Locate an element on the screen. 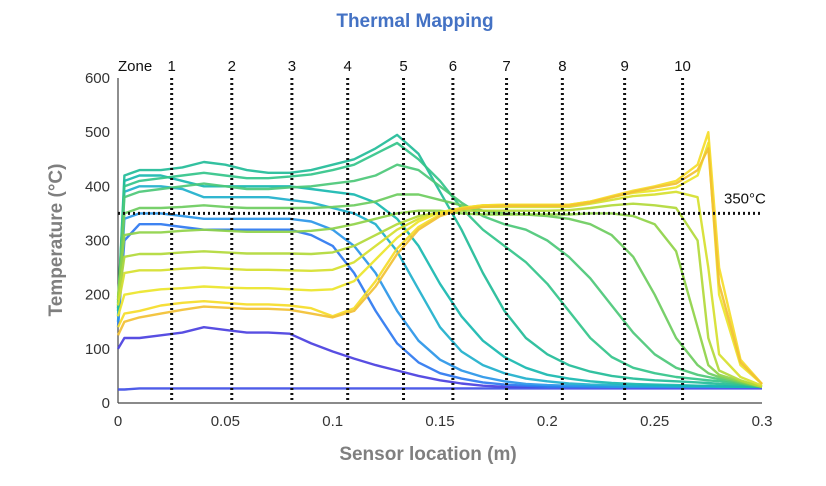 Image resolution: width=826 pixels, height=486 pixels. x-tick-label: 0 is located at coordinates (118, 421).